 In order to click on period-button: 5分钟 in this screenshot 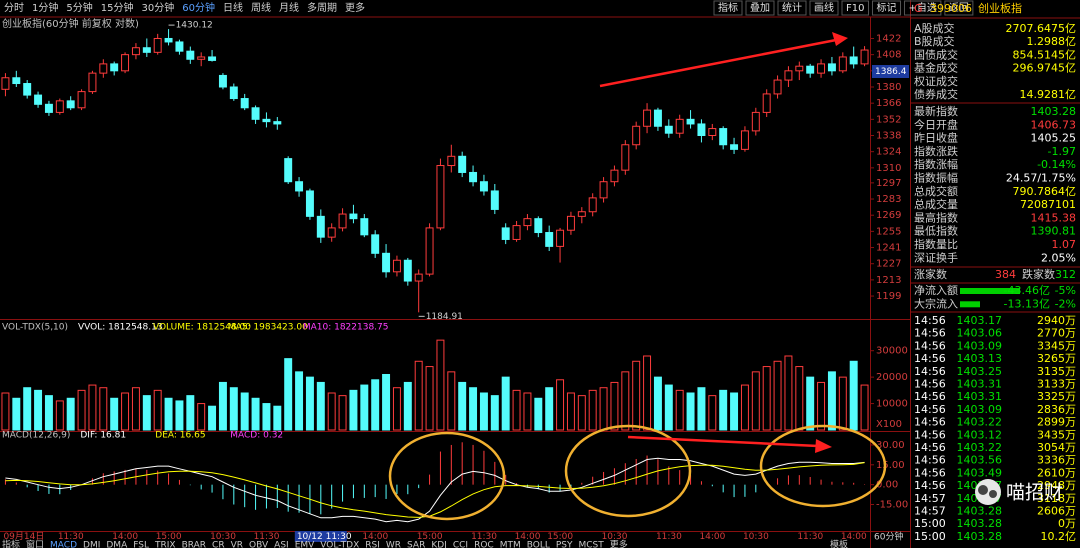, I will do `click(79, 7)`.